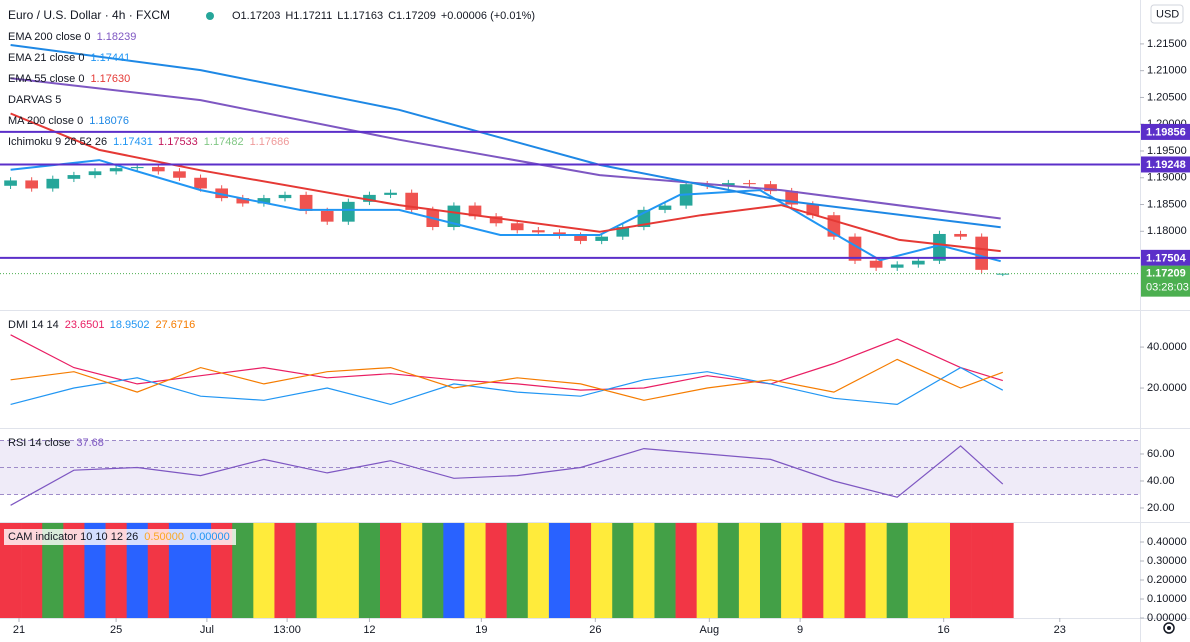 This screenshot has width=1190, height=642. Describe the element at coordinates (210, 16) in the screenshot. I see `market-status` at that location.